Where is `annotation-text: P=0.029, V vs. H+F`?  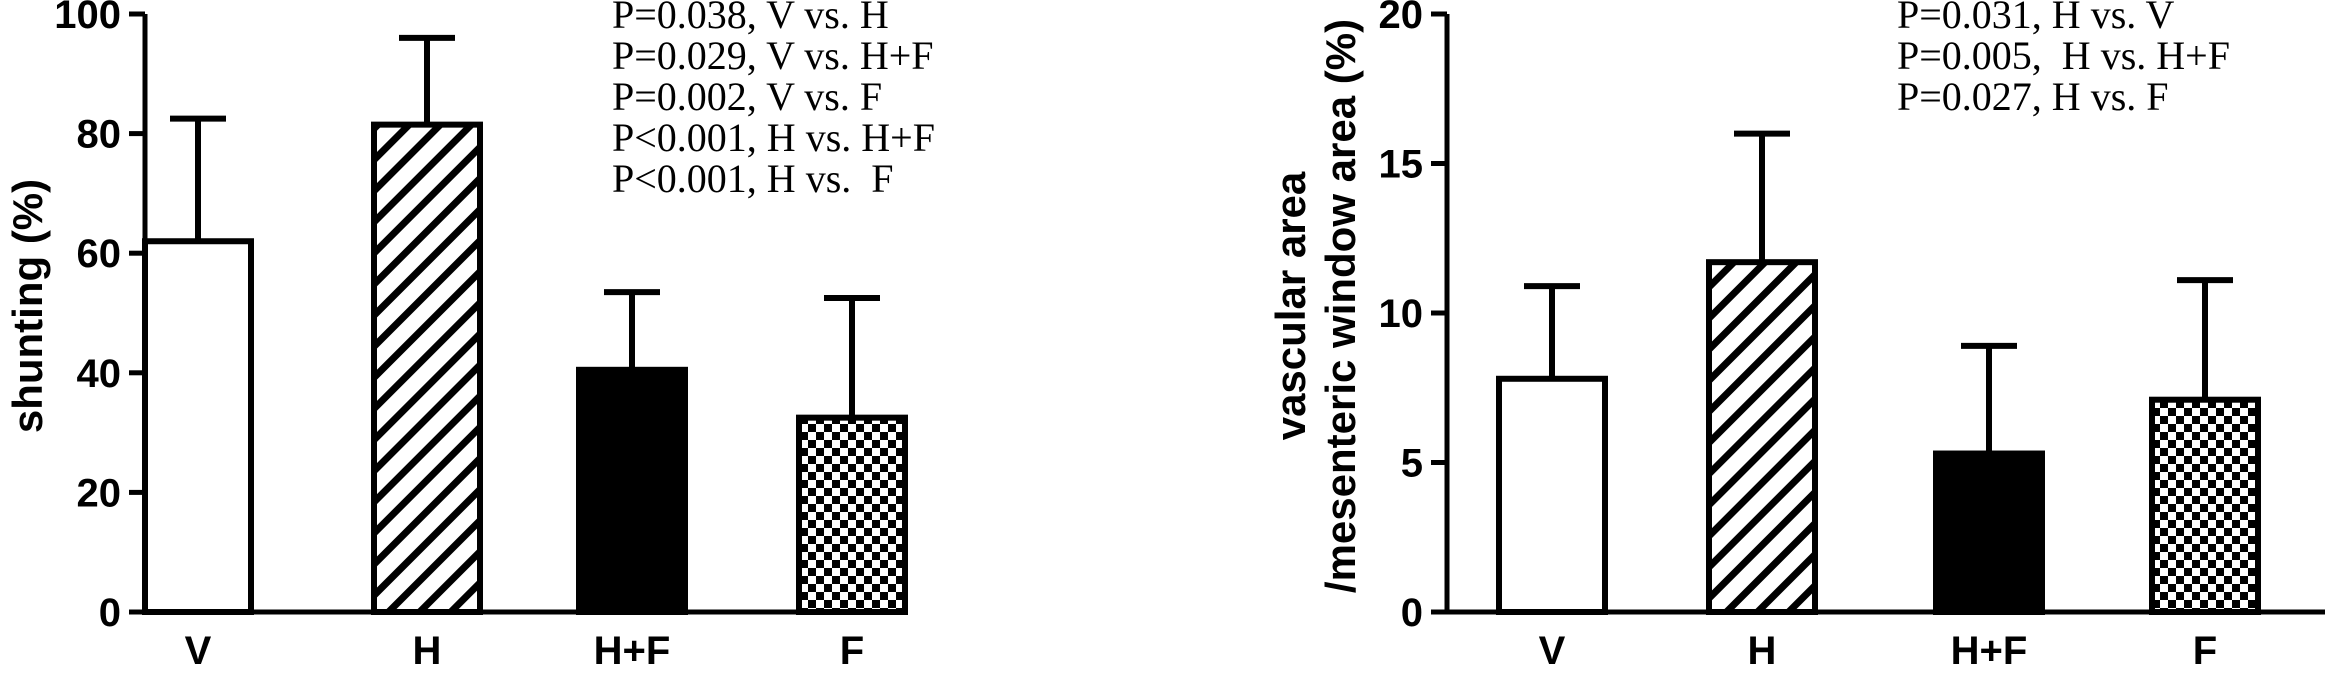 annotation-text: P=0.029, V vs. H+F is located at coordinates (773, 55).